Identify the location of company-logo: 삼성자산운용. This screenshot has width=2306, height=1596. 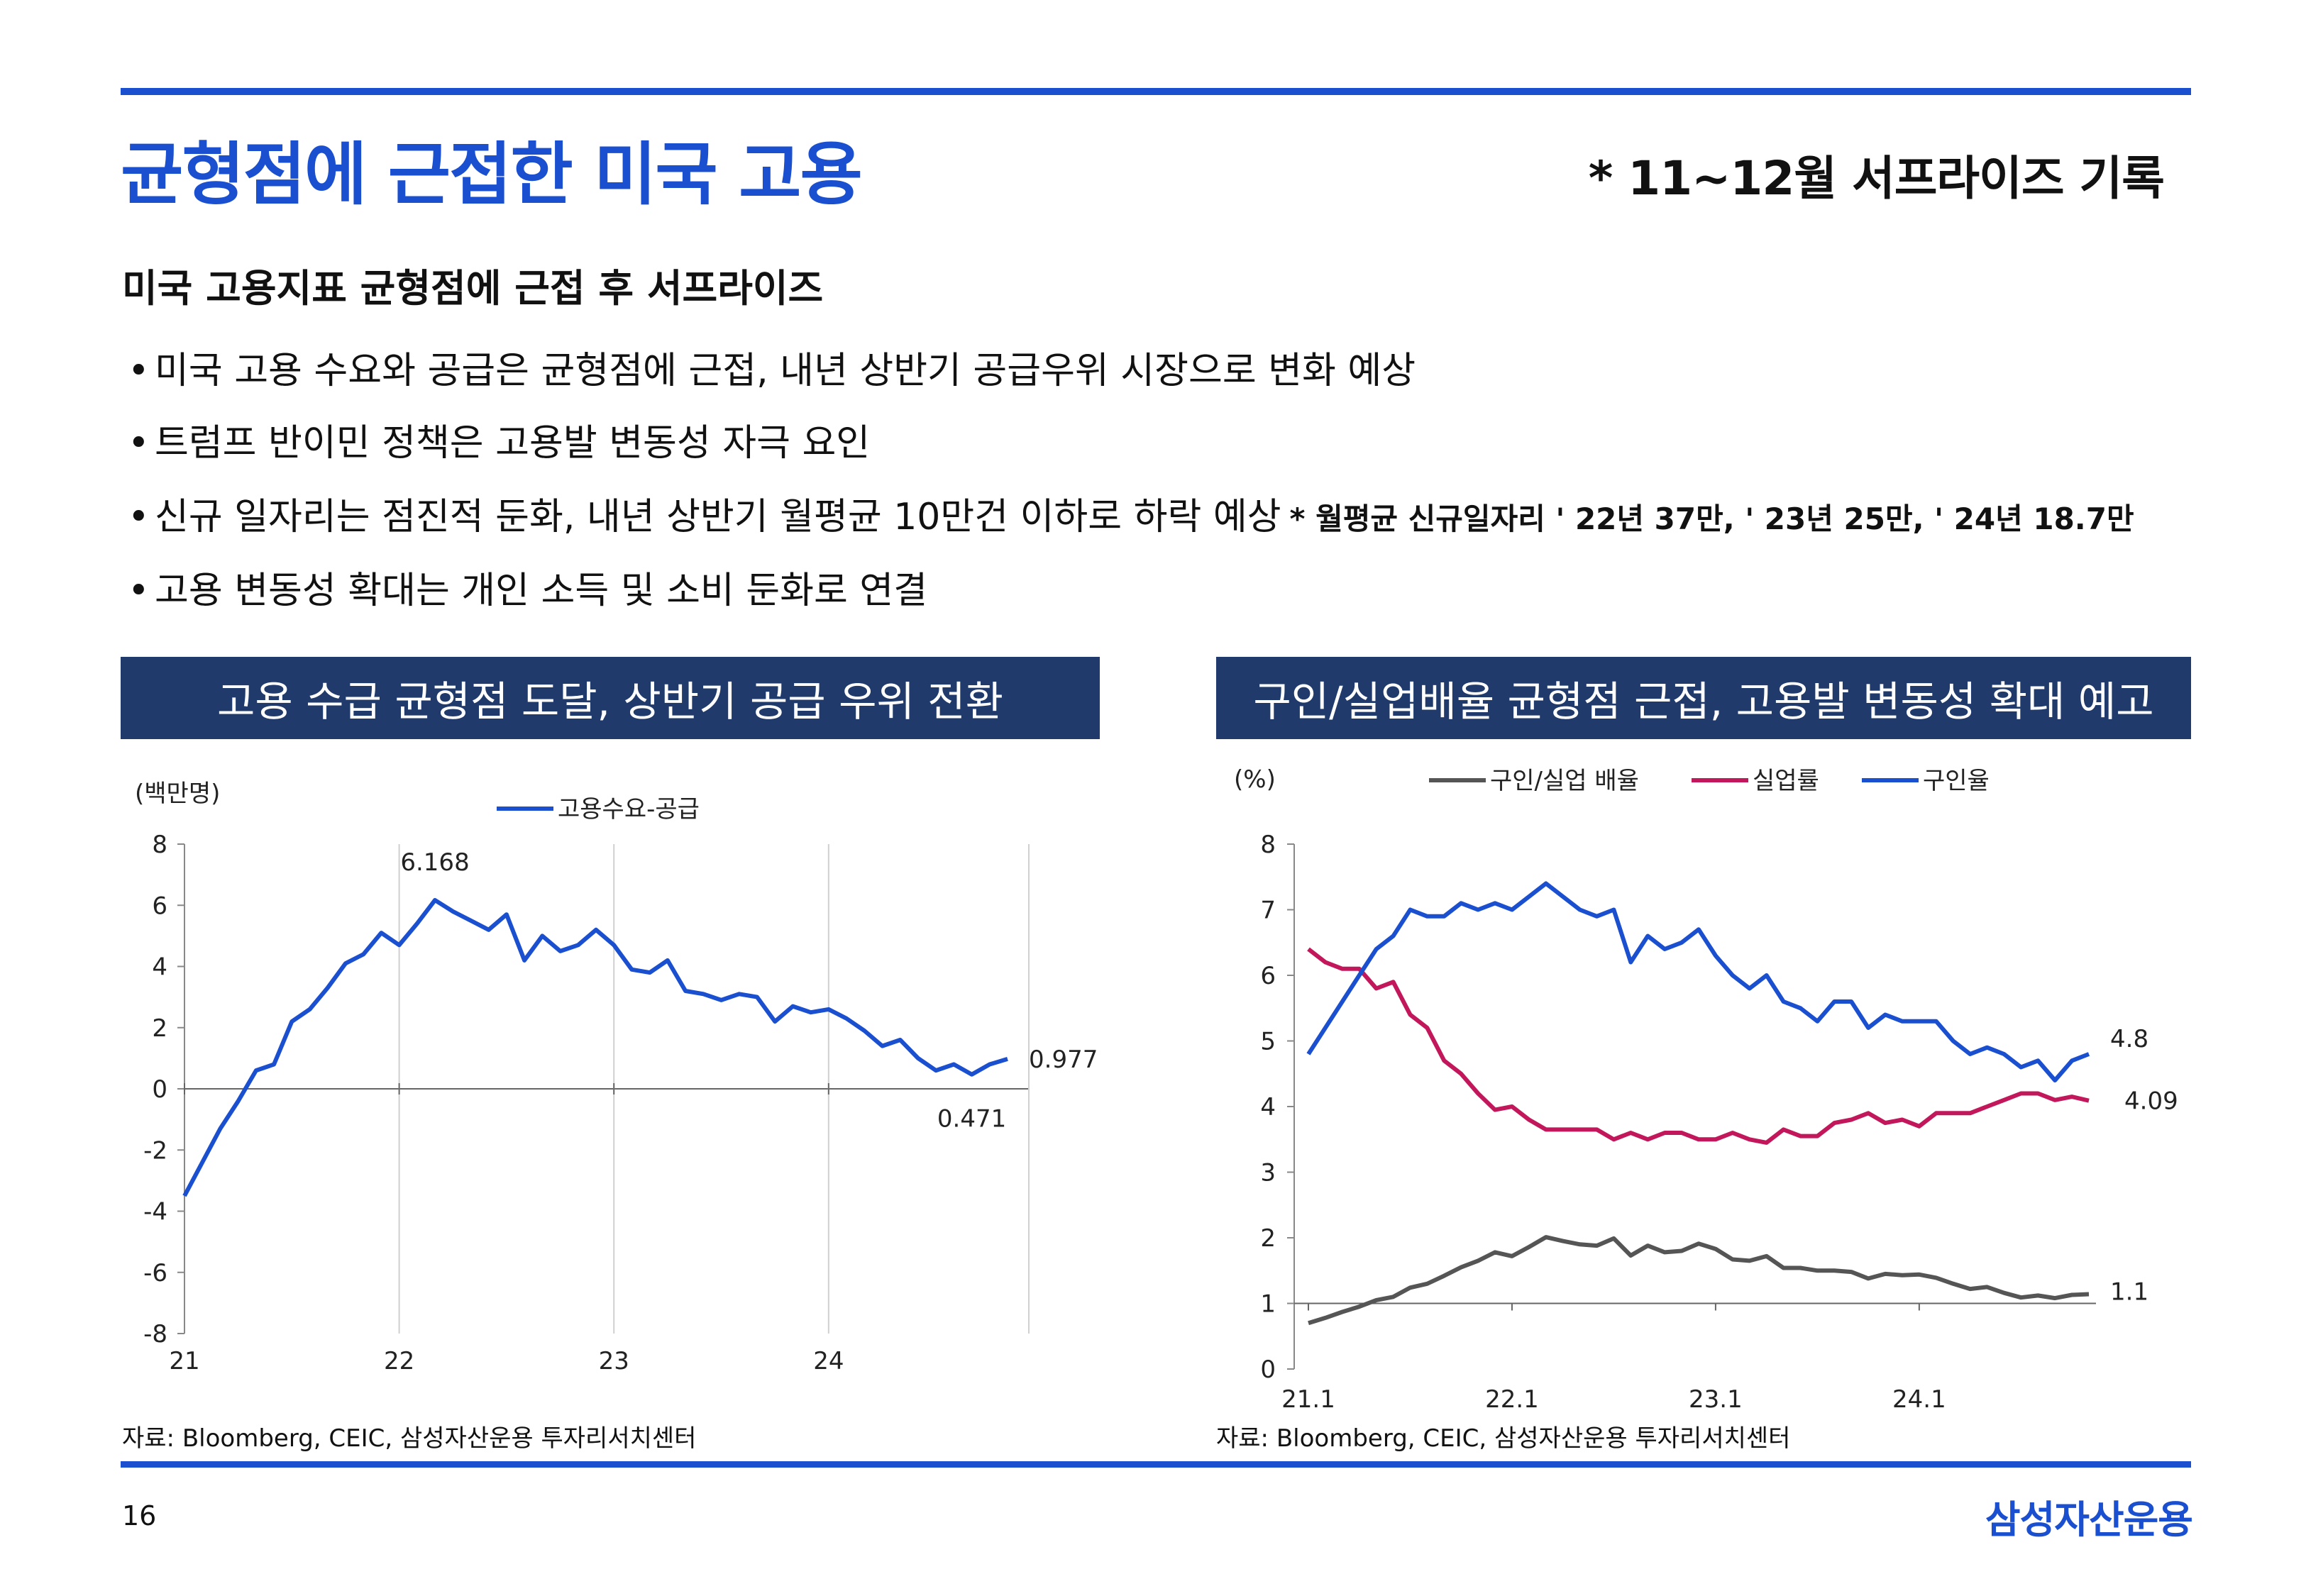
(2089, 1520).